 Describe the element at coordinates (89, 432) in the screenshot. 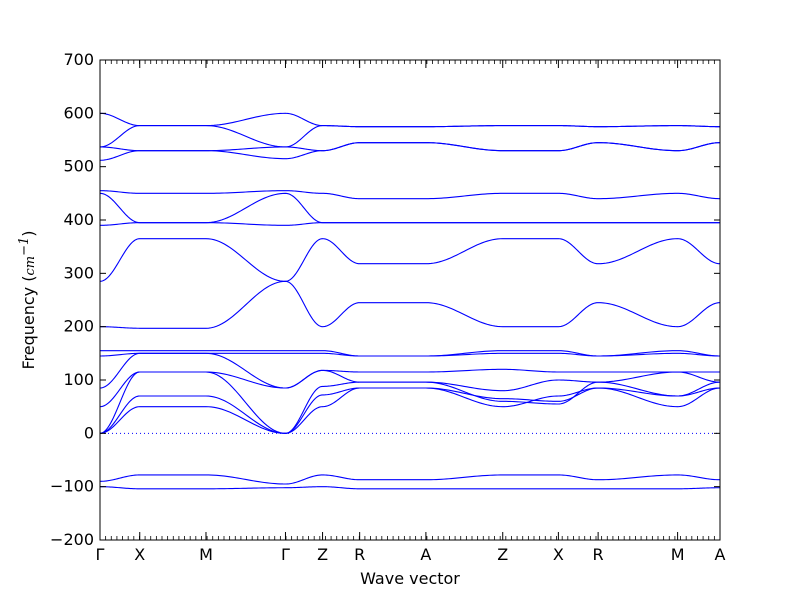

I see `y-tick-label: 0` at that location.